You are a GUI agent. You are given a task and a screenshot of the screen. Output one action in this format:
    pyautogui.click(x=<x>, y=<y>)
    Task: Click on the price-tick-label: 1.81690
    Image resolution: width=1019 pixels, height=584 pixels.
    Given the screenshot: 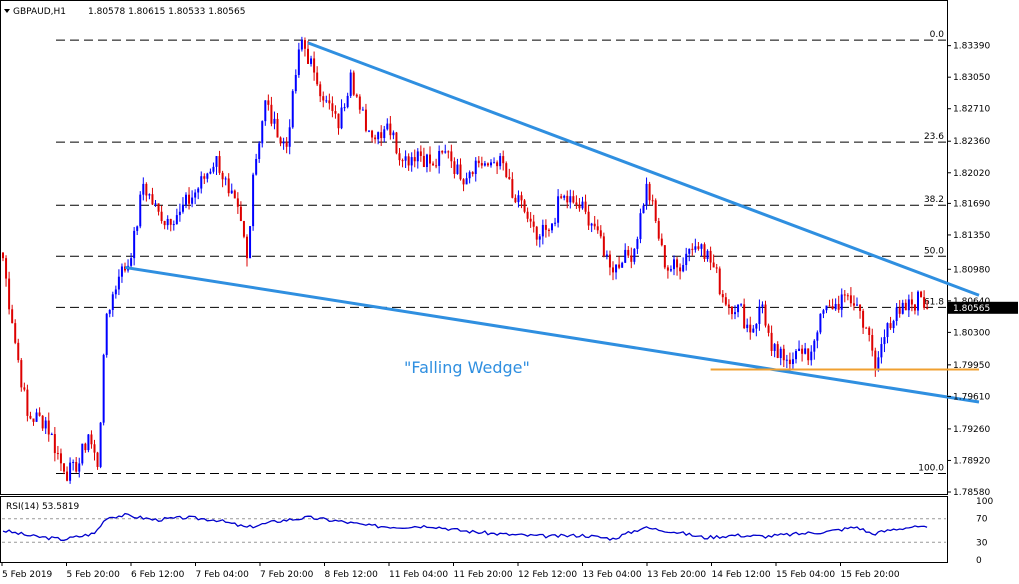 What is the action you would take?
    pyautogui.click(x=971, y=204)
    